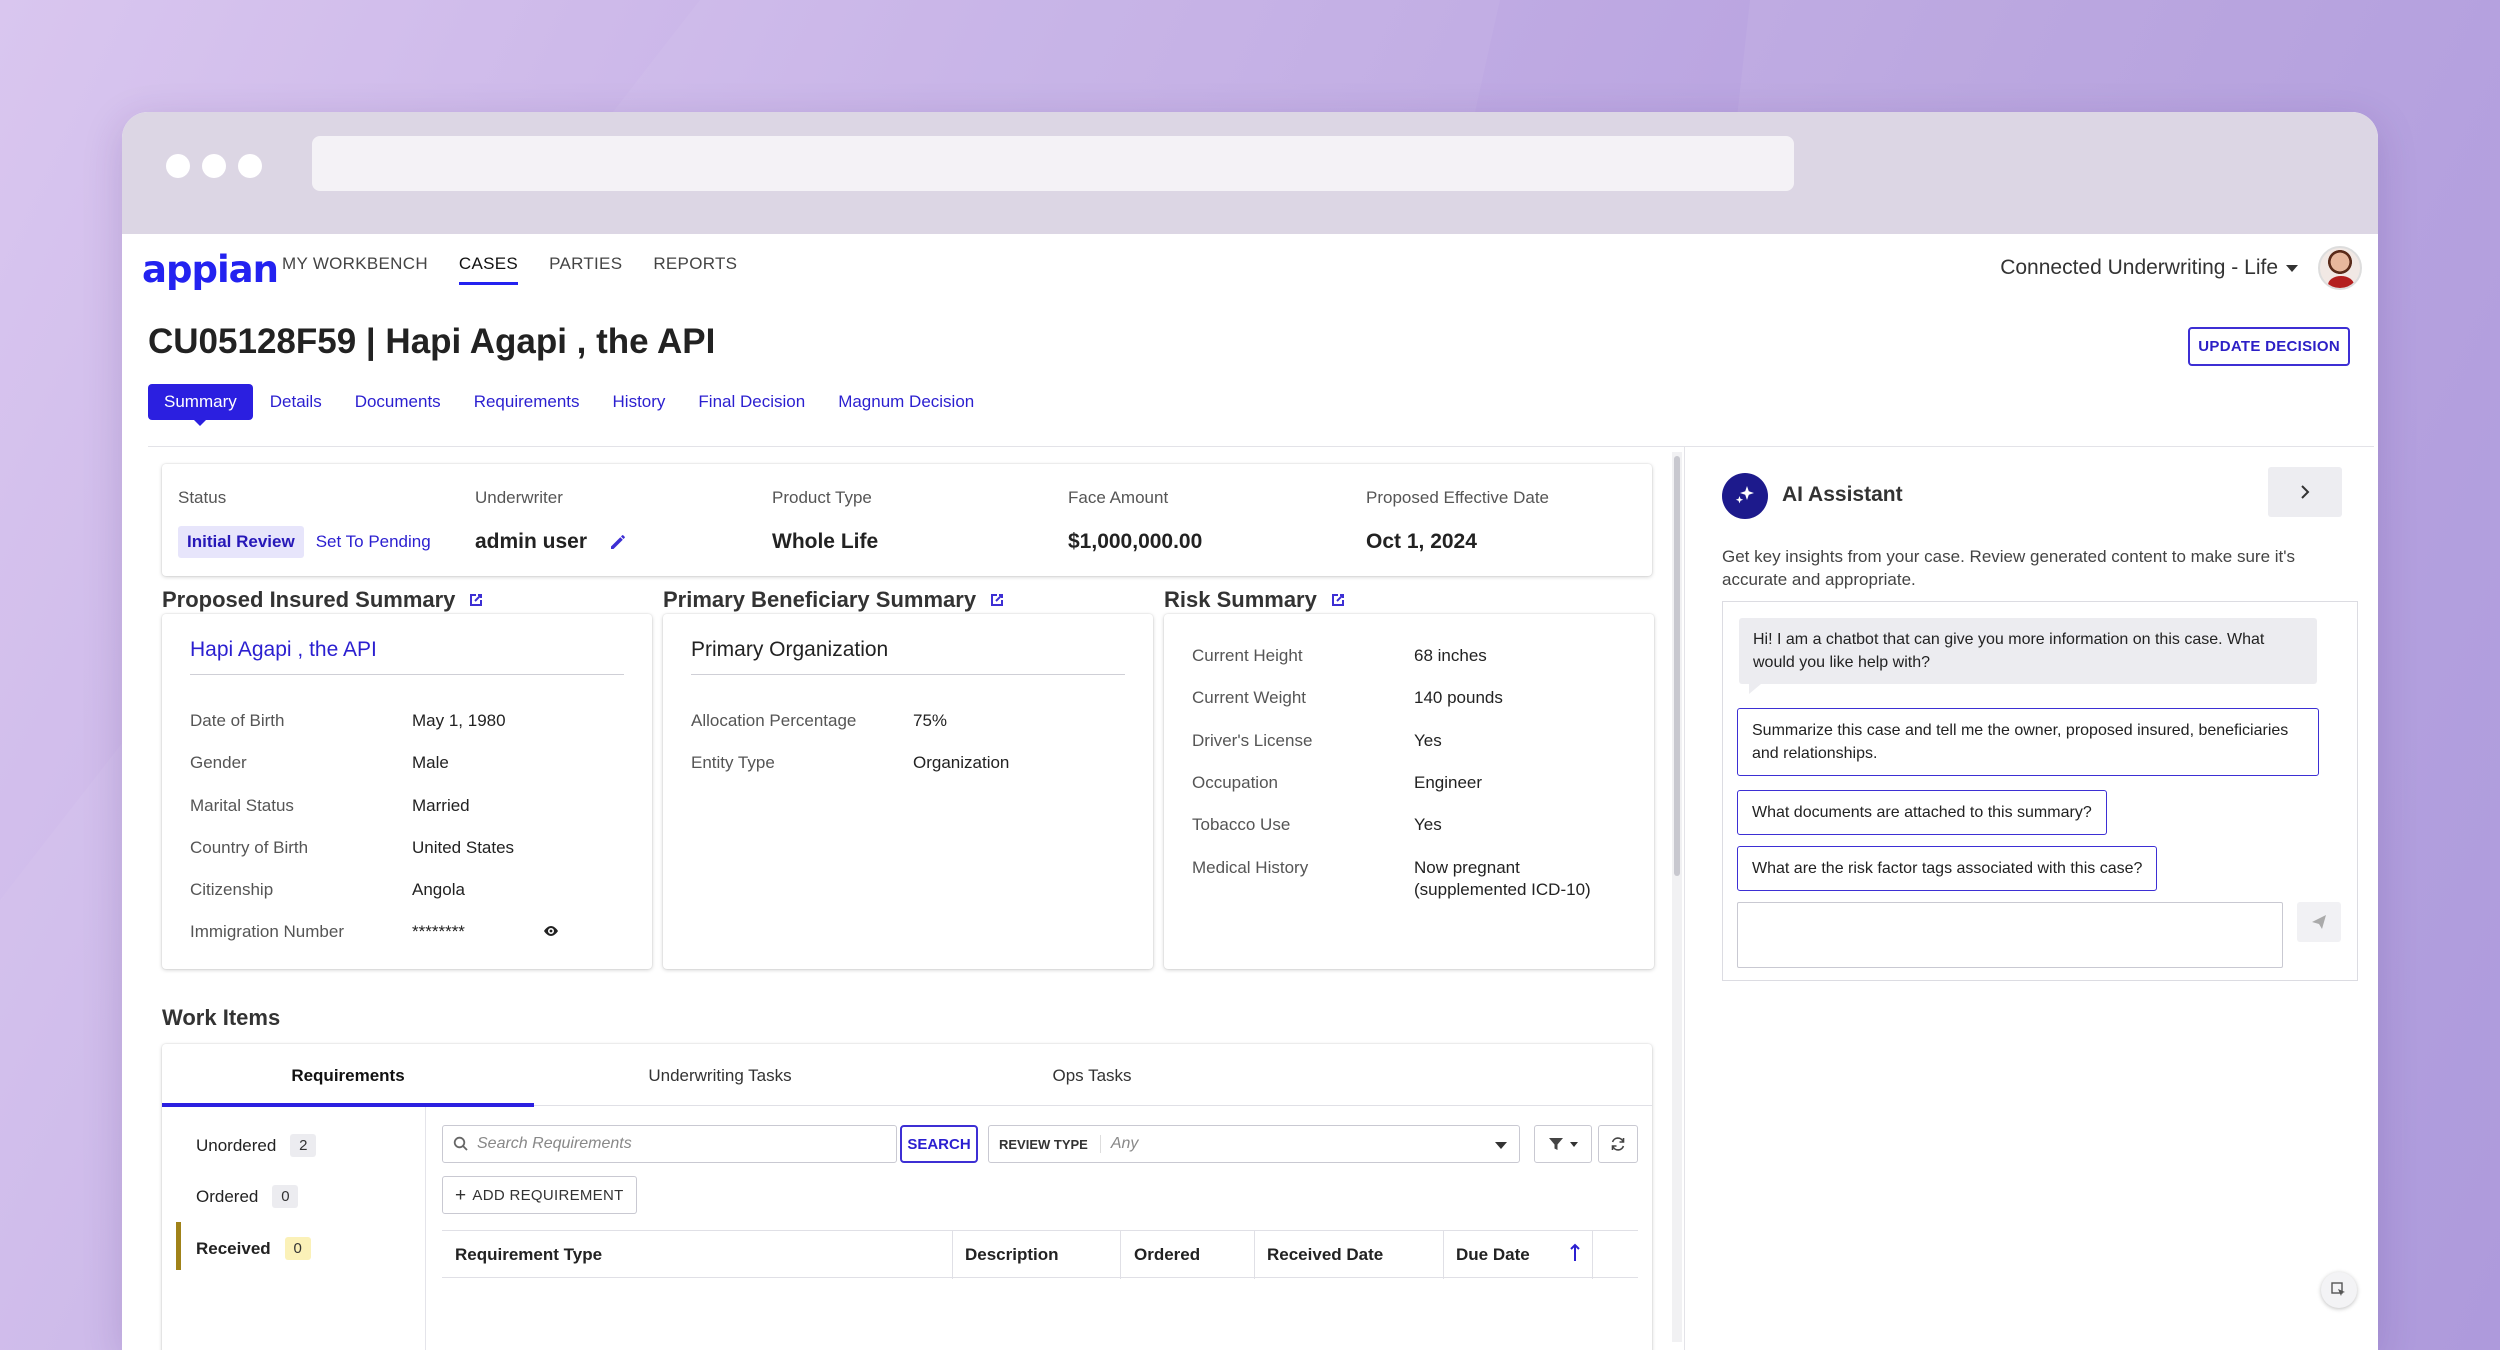 The width and height of the screenshot is (2500, 1350). Describe the element at coordinates (618, 542) in the screenshot. I see `pencil-icon` at that location.